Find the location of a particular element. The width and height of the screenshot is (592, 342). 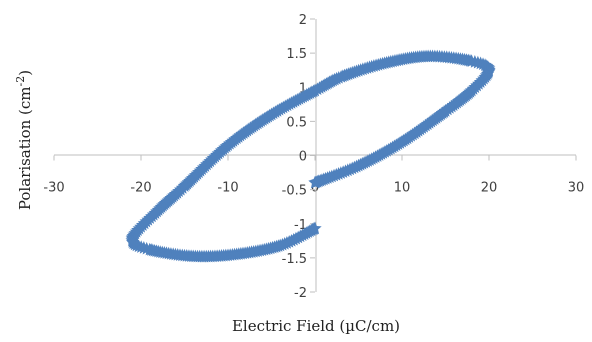

x-tick-label: -10 is located at coordinates (227, 188).